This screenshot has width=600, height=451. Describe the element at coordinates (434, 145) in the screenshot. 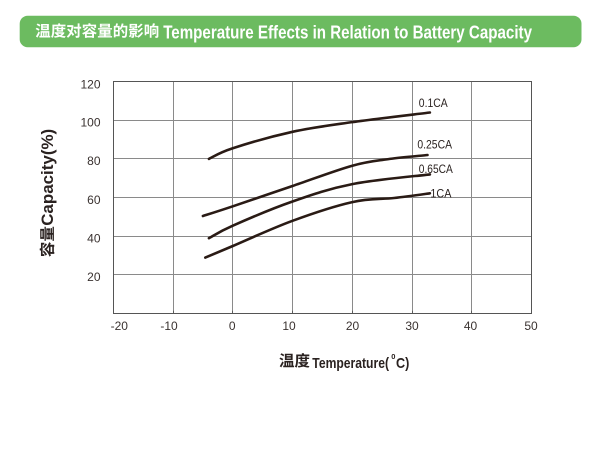

I see `svg-text: 0.25CA` at that location.